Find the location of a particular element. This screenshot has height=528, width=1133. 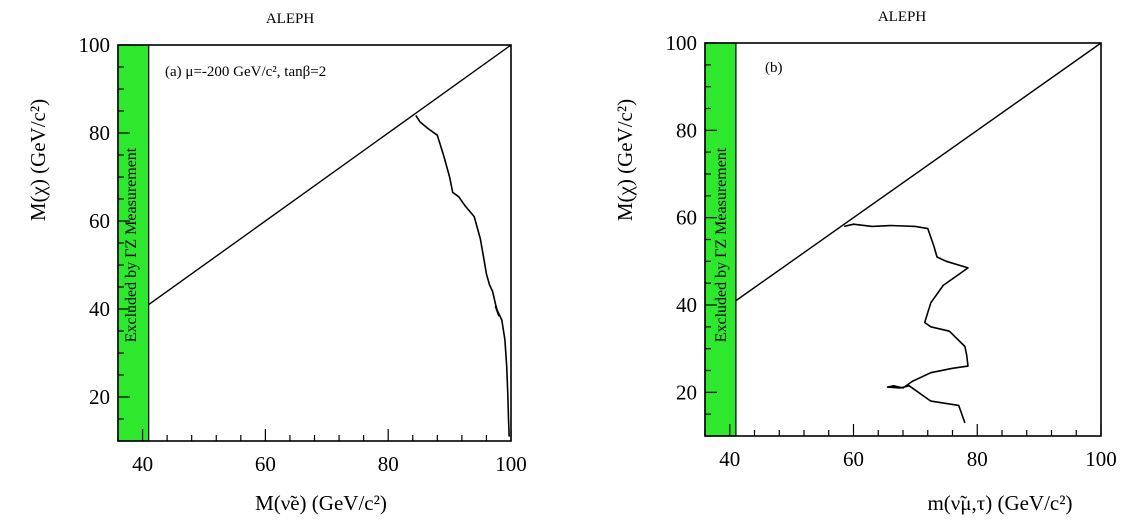

panel-annotation: (b) is located at coordinates (774, 68).